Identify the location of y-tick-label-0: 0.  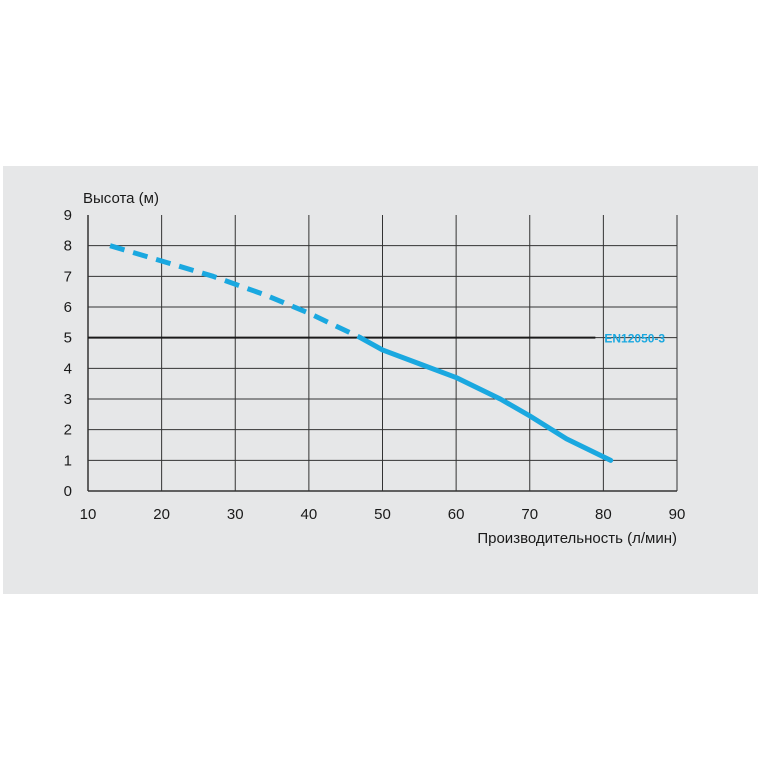
(68, 491).